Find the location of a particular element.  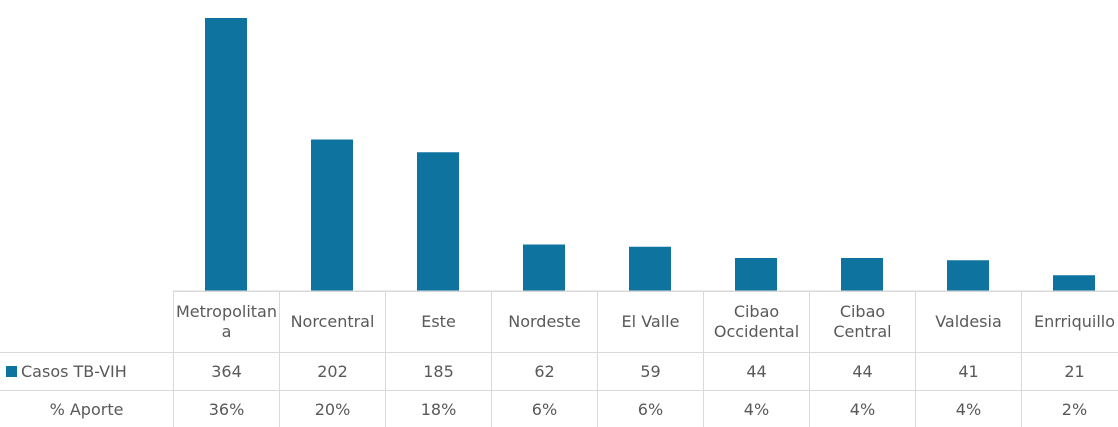

category-label: Nordeste is located at coordinates (544, 321).